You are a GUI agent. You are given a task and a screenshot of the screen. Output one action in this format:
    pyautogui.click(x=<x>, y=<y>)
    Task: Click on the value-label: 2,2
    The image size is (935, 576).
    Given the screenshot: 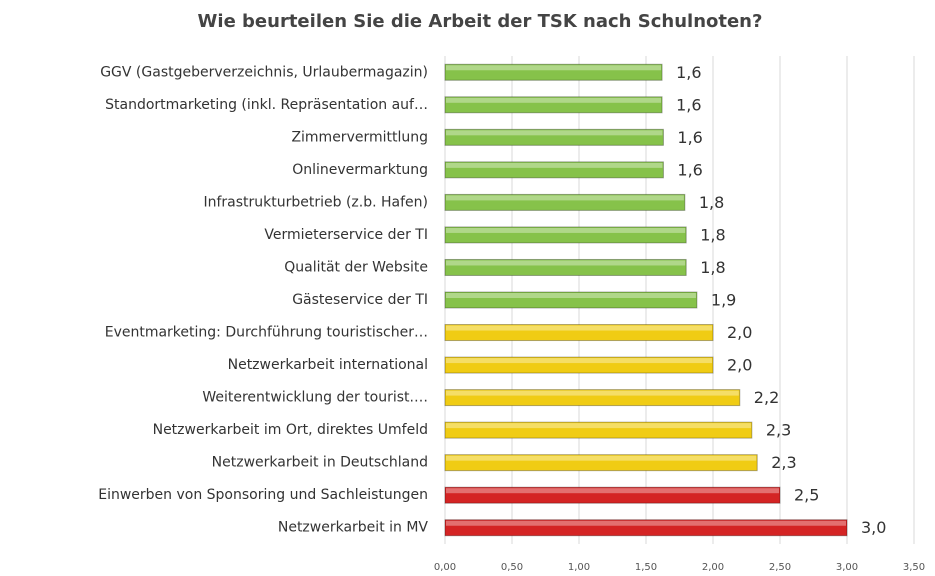 What is the action you would take?
    pyautogui.click(x=766, y=397)
    